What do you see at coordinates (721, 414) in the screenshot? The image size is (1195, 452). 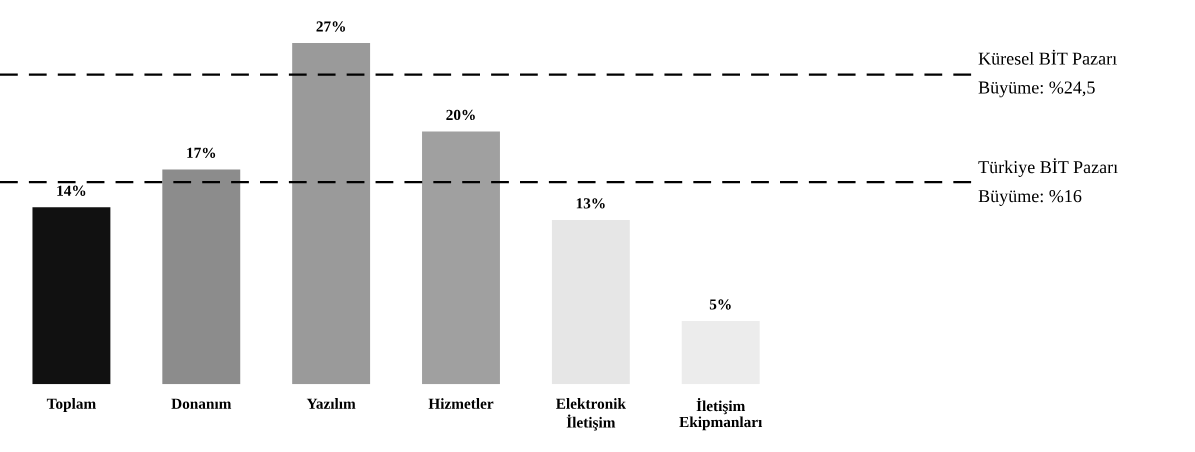 I see `x-tick-label: İletişim Ekipmanları` at bounding box center [721, 414].